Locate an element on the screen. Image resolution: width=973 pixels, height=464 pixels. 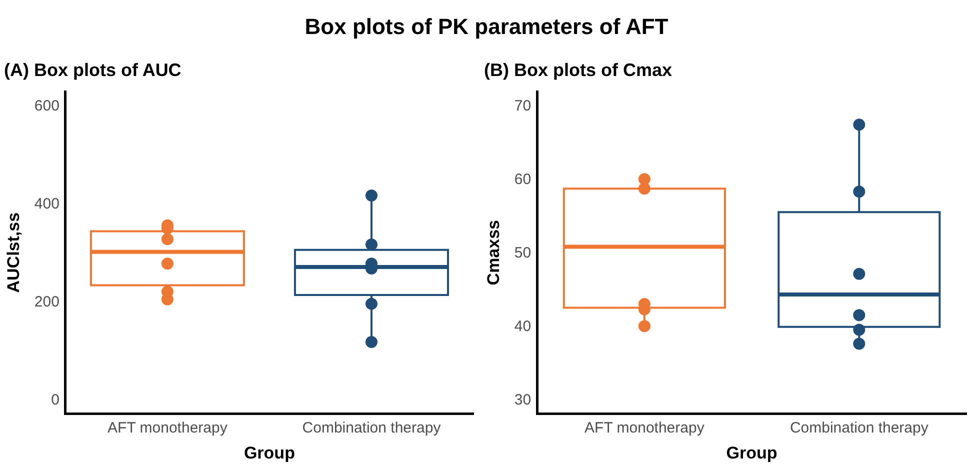
y-axis-title: Cmaxss is located at coordinates (493, 253).